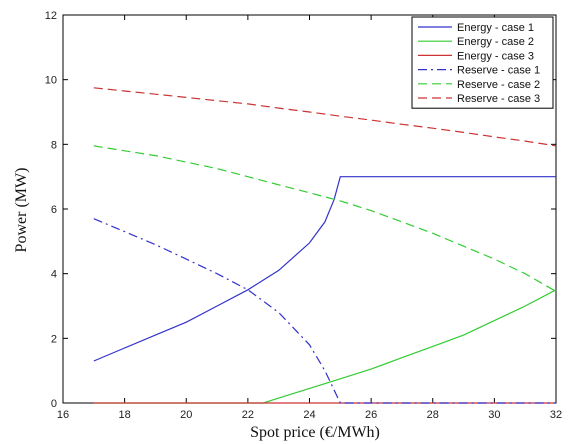  I want to click on x-tick-label: 20, so click(186, 415).